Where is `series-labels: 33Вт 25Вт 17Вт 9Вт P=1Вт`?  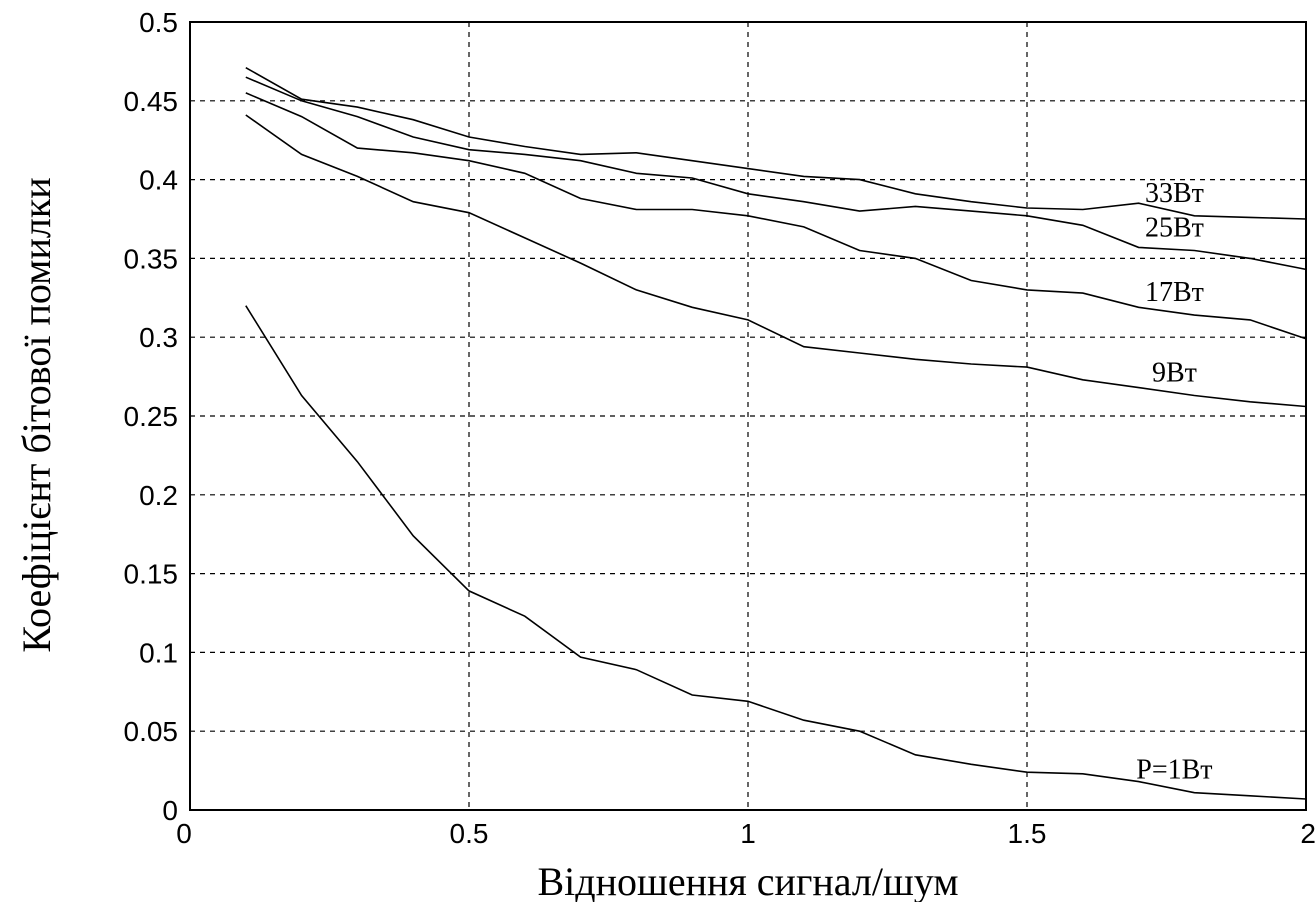
series-labels: 33Вт 25Вт 17Вт 9Вт P=1Вт is located at coordinates (1174, 482).